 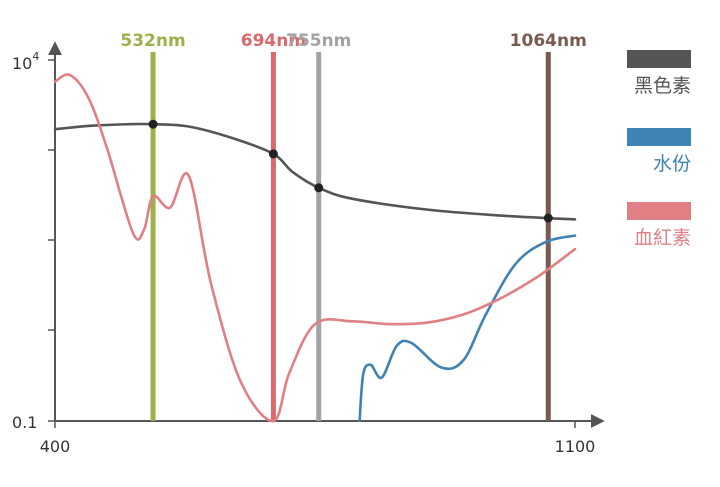 I want to click on x-tick-label-400: 400, so click(x=55, y=446).